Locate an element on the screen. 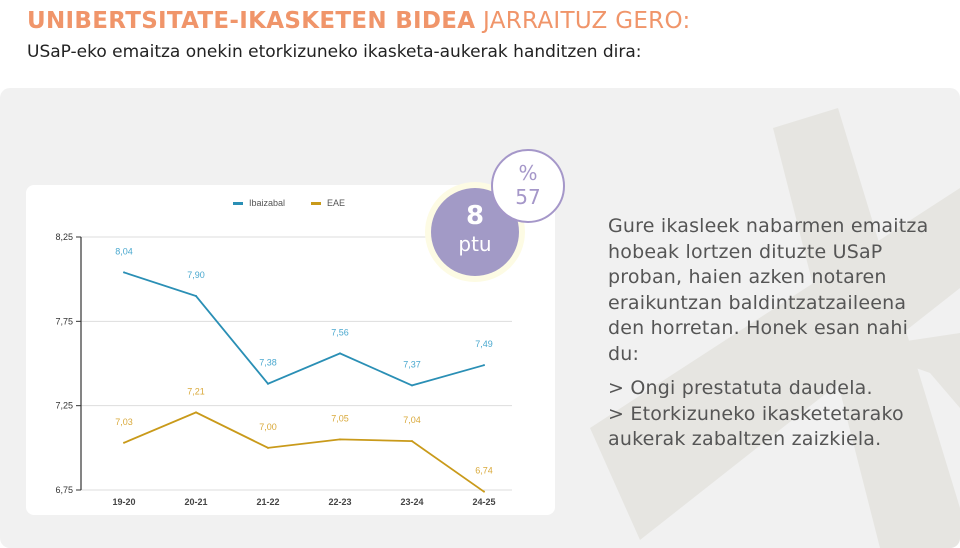  legend-label-eae: EAE is located at coordinates (336, 203).